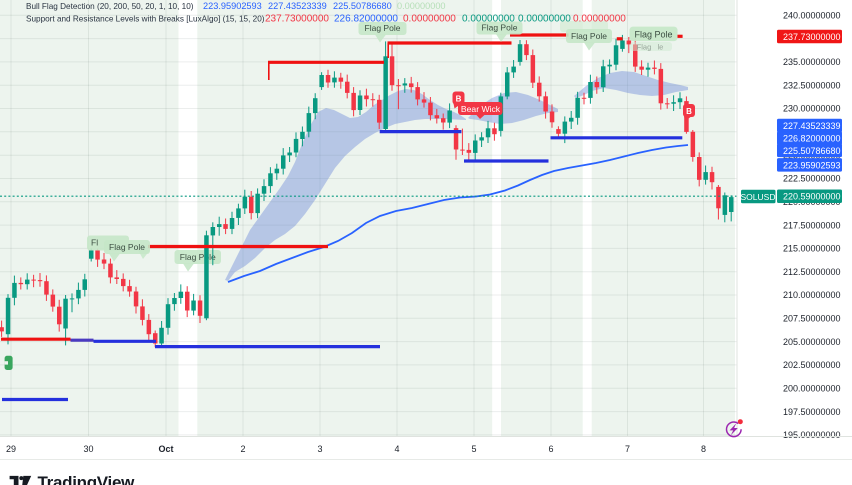 Image resolution: width=852 pixels, height=485 pixels. I want to click on svg-text: 210.00000000, so click(812, 295).